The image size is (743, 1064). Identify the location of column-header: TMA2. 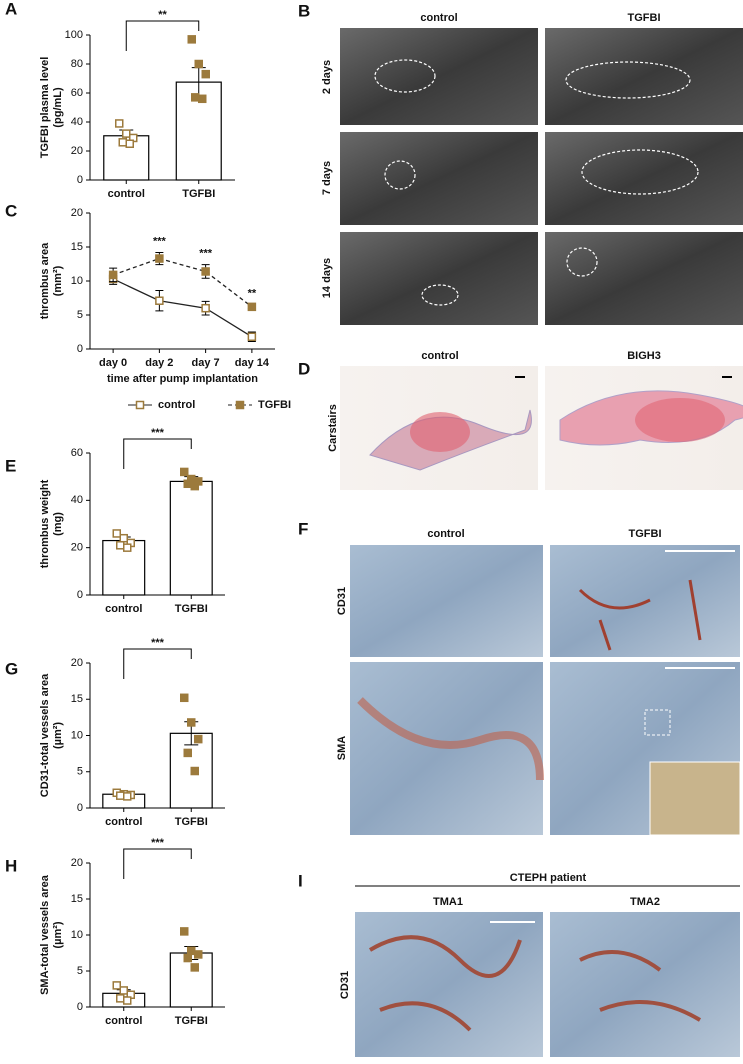
(645, 902).